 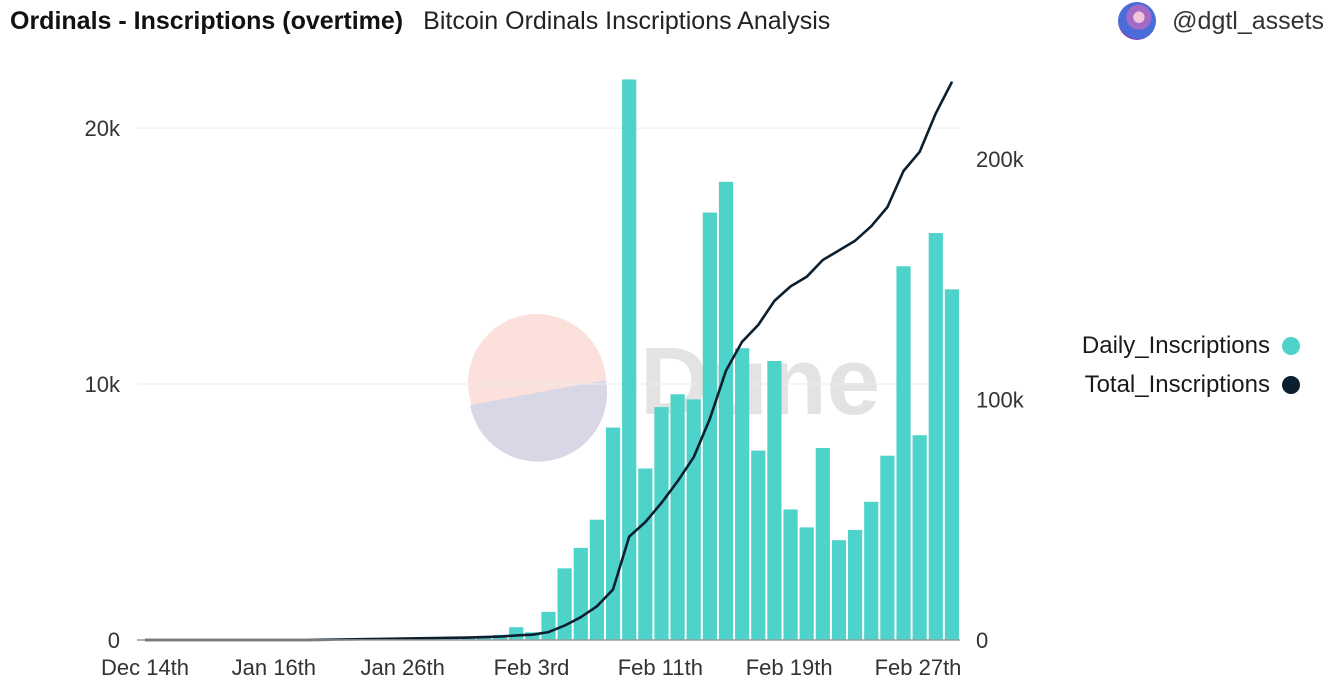 I want to click on legend-label-total: Total_Inscriptions, so click(x=1177, y=384).